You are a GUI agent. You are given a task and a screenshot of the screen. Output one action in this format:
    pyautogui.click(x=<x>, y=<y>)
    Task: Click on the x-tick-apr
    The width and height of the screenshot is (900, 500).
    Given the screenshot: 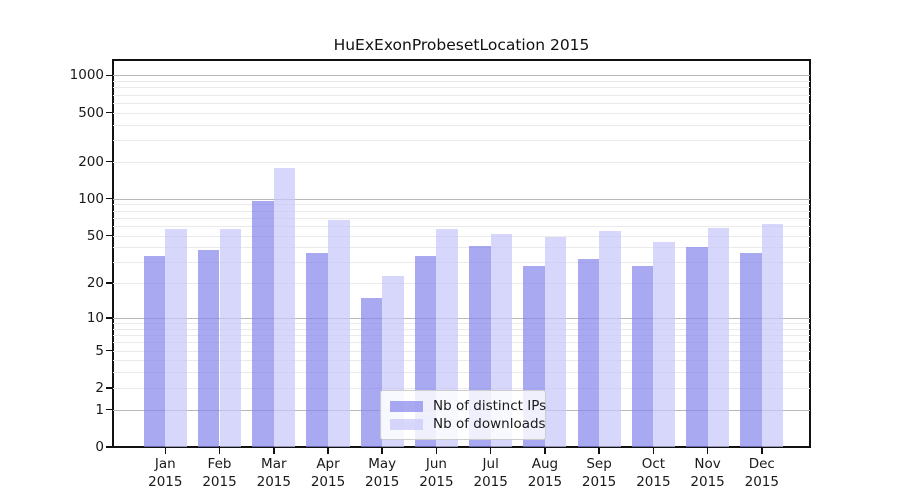 What is the action you would take?
    pyautogui.click(x=328, y=451)
    